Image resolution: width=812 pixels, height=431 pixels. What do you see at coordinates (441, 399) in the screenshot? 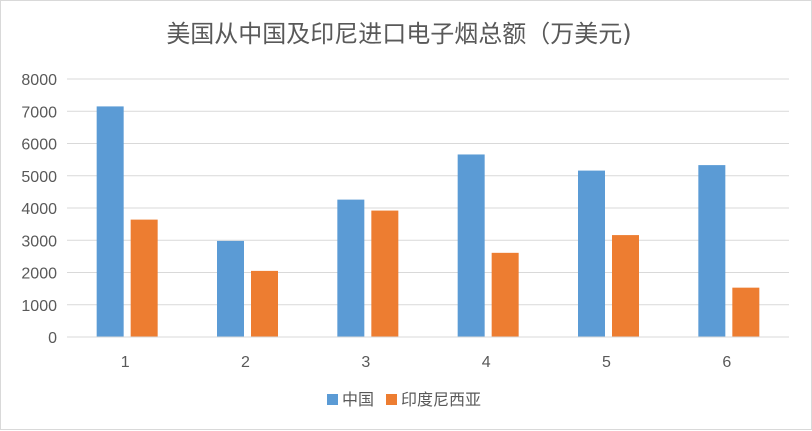
I see `legend-label: 印度尼西亚` at bounding box center [441, 399].